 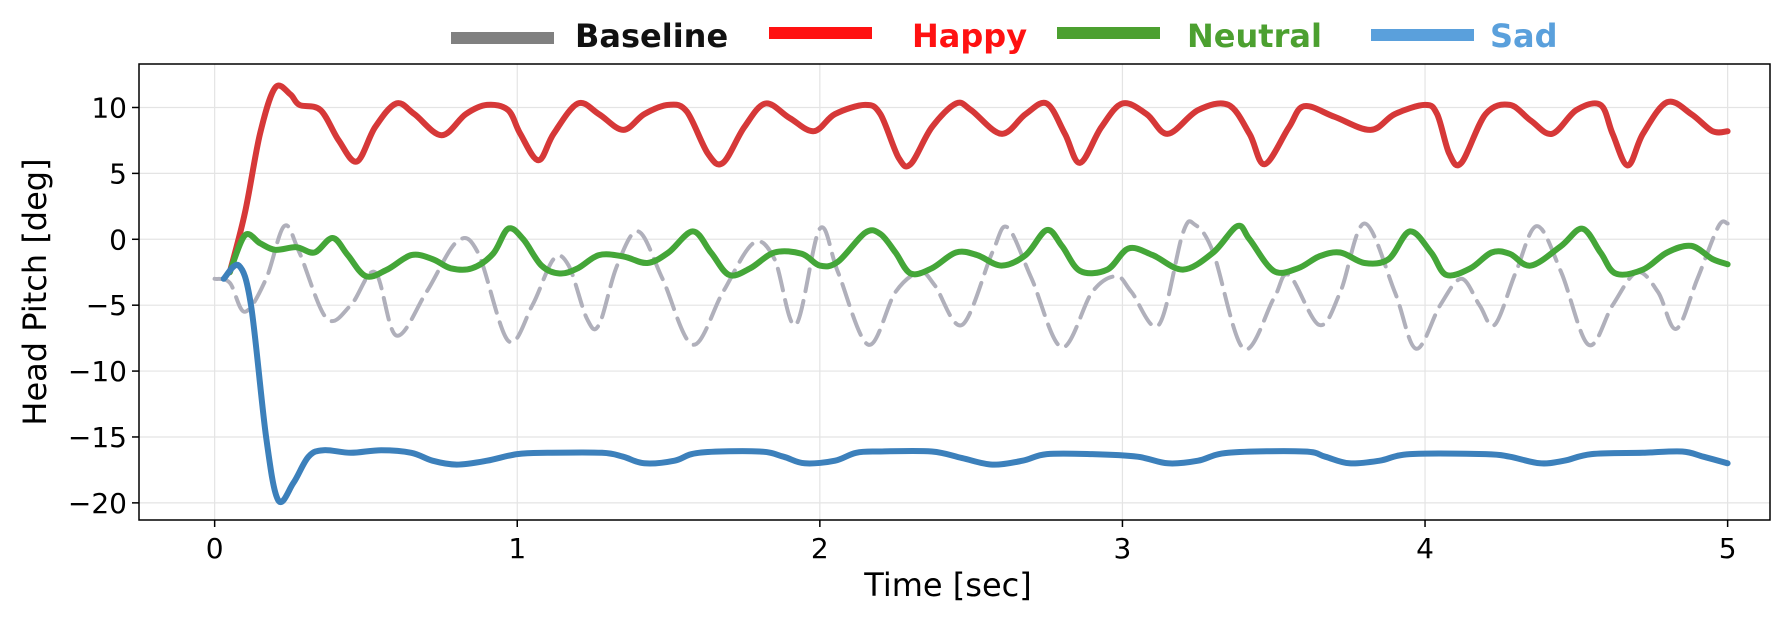 What do you see at coordinates (820, 33) in the screenshot?
I see `legend-swatch-happy` at bounding box center [820, 33].